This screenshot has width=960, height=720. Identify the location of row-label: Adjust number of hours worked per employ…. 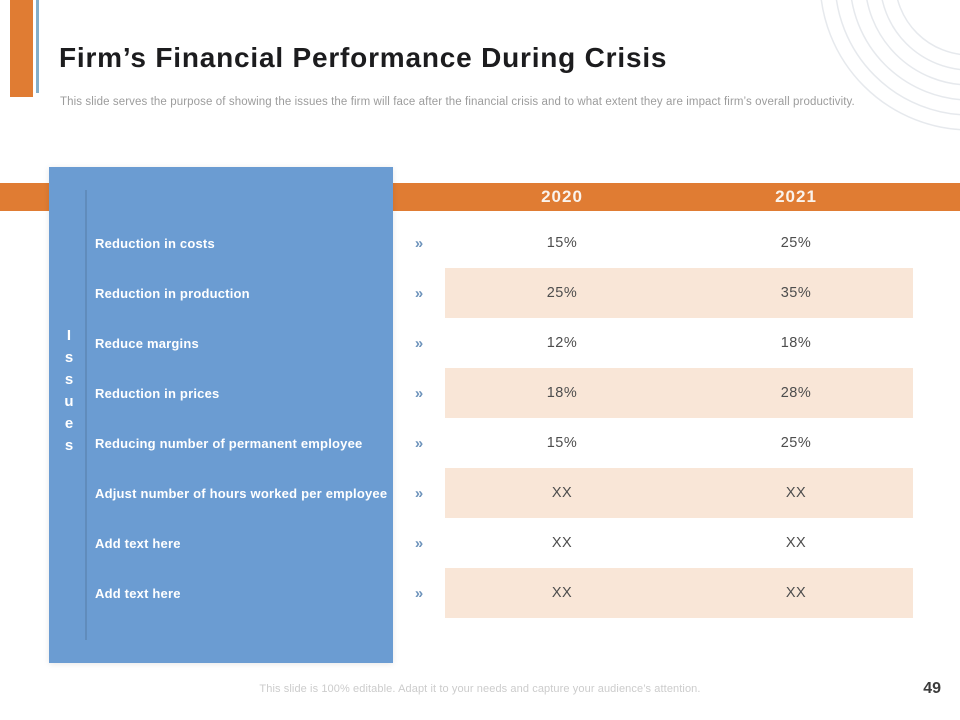
(241, 493).